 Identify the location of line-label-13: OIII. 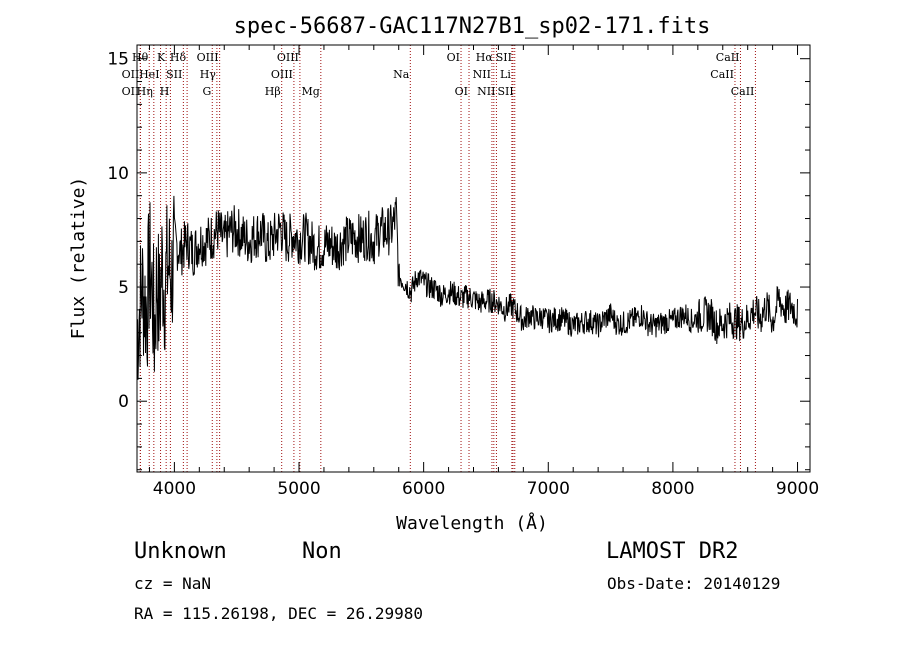
(288, 57).